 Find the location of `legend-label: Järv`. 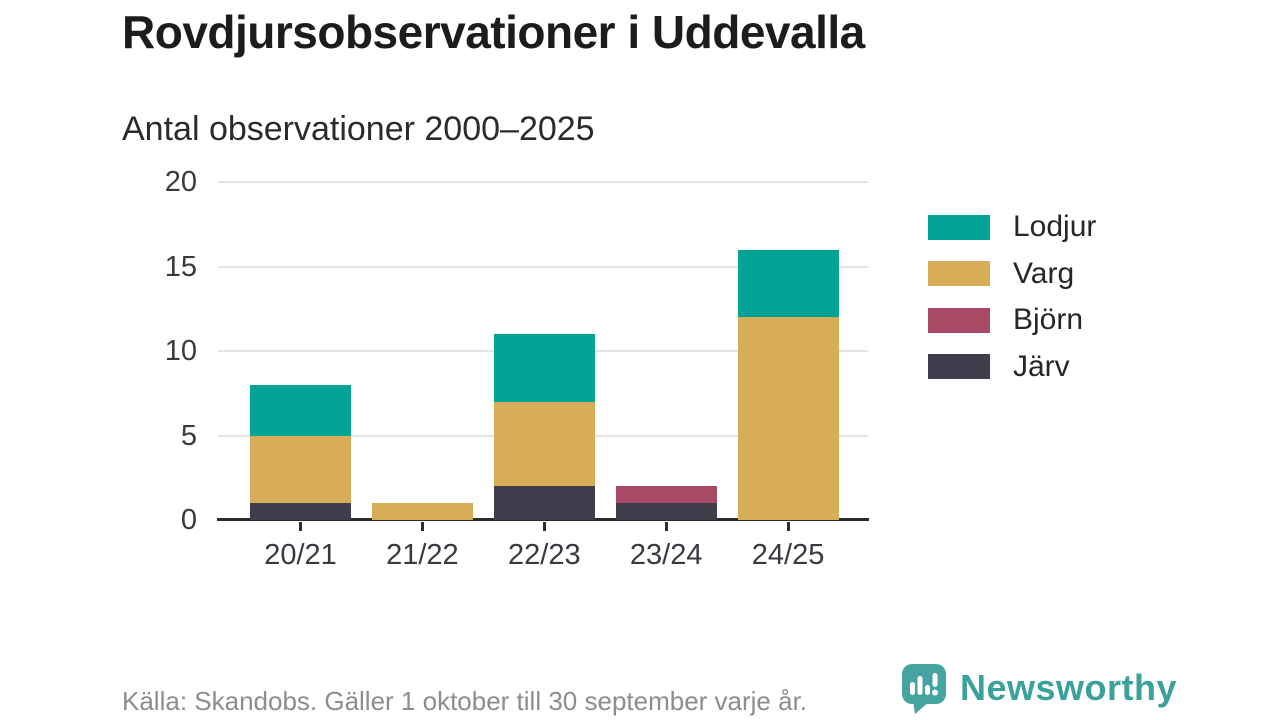

legend-label: Järv is located at coordinates (1041, 366).